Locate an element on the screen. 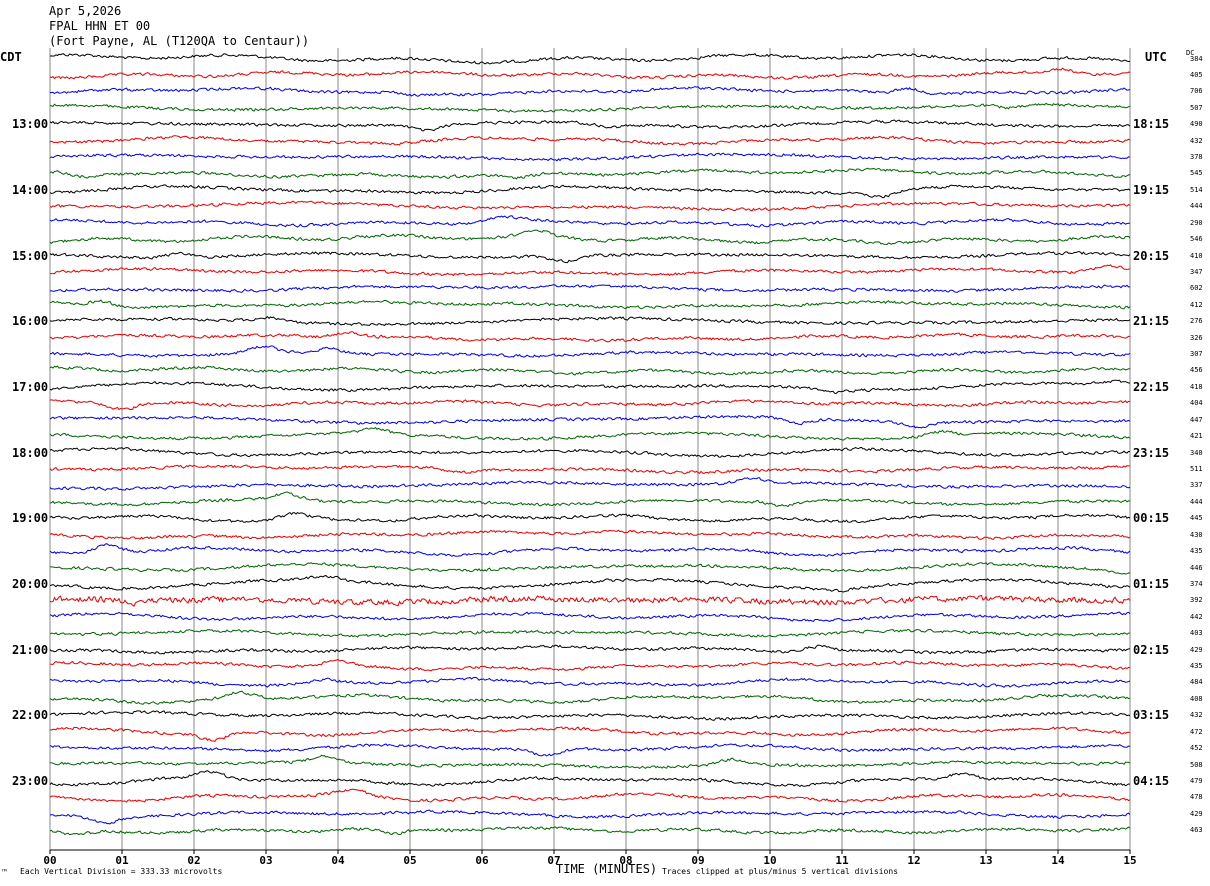 The image size is (1210, 886). dc-offset-label: 445 is located at coordinates (1196, 518).